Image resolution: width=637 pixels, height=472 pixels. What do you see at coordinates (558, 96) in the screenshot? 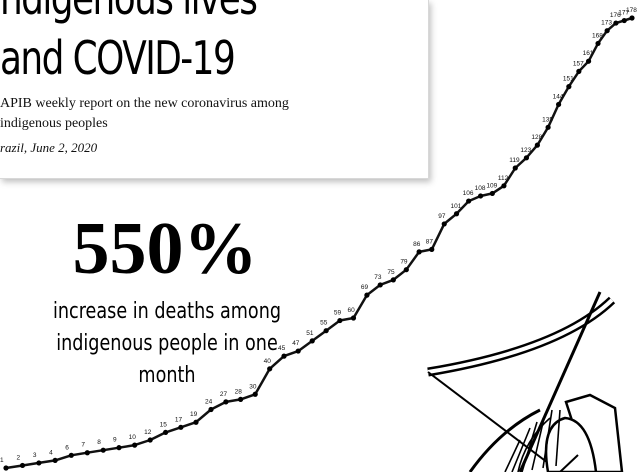
I see `data-label: 144` at bounding box center [558, 96].